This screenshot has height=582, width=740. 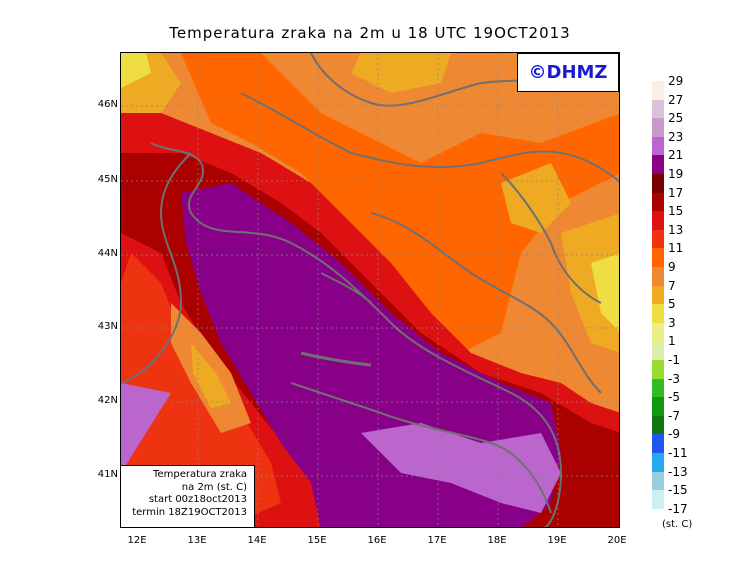 I want to click on info-line-1: Temperatura zraka, so click(x=200, y=474).